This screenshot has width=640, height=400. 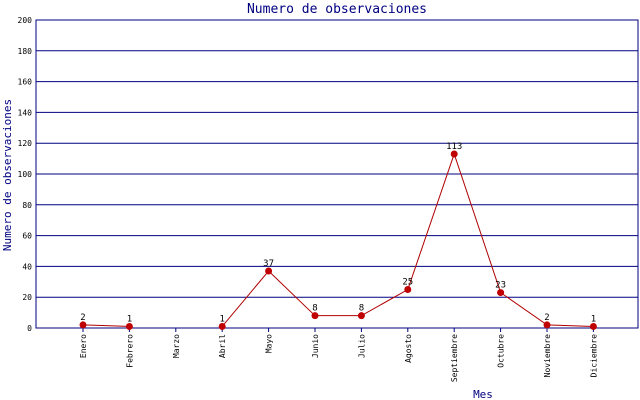 I want to click on series-segment, so click(x=106, y=325).